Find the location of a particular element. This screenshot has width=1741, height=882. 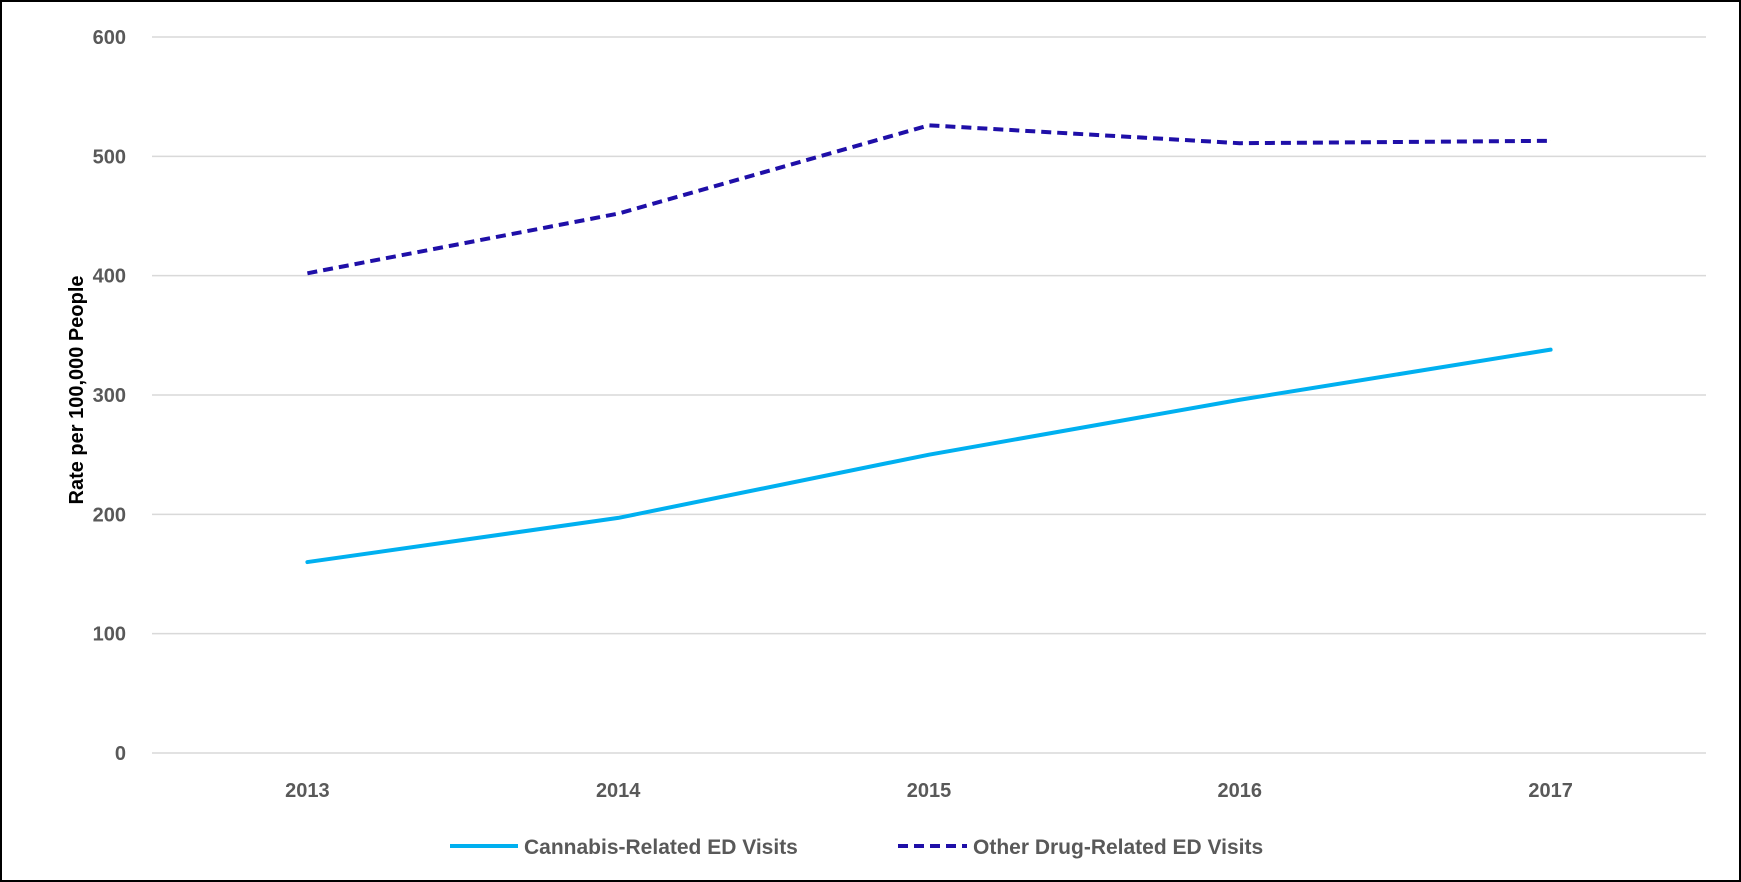

x-tick-label: 2016 is located at coordinates (1240, 791).